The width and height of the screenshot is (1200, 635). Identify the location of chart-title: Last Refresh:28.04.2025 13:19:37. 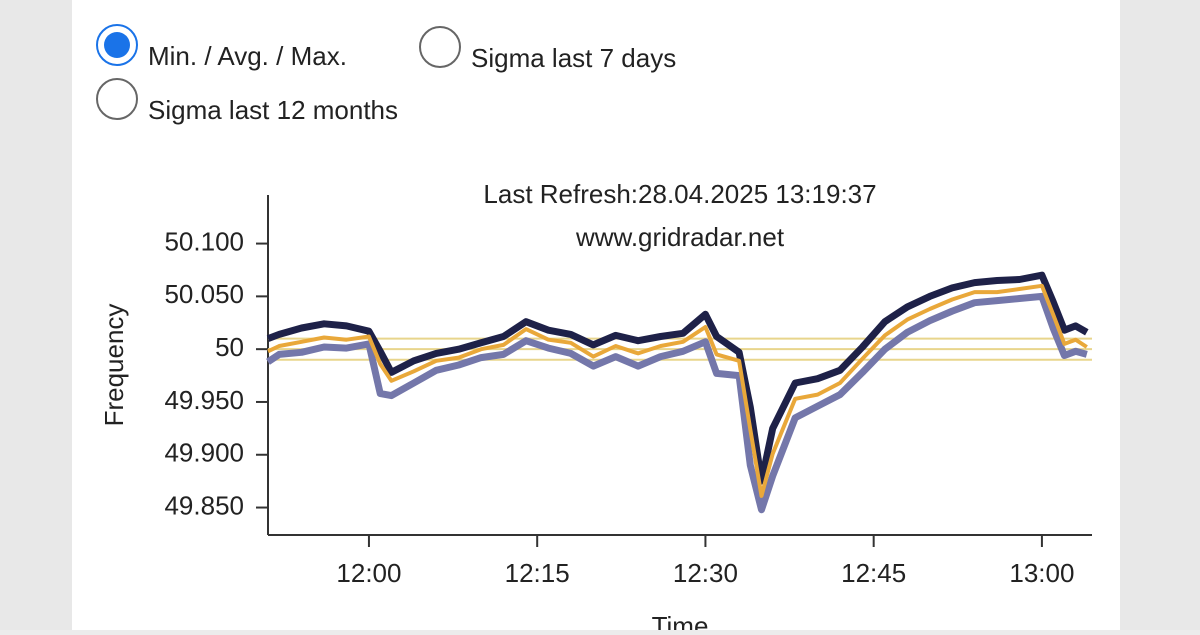
(679, 194).